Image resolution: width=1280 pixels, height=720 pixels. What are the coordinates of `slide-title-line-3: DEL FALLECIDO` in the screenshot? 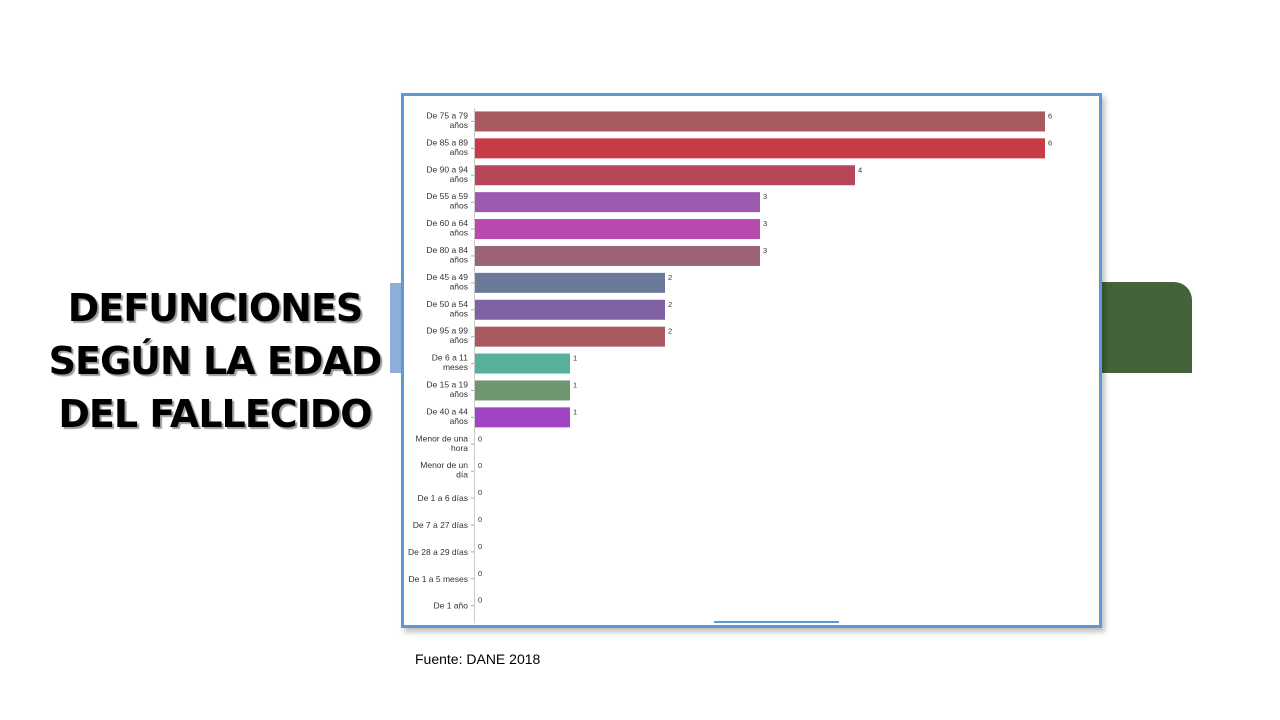 It's located at (215, 414).